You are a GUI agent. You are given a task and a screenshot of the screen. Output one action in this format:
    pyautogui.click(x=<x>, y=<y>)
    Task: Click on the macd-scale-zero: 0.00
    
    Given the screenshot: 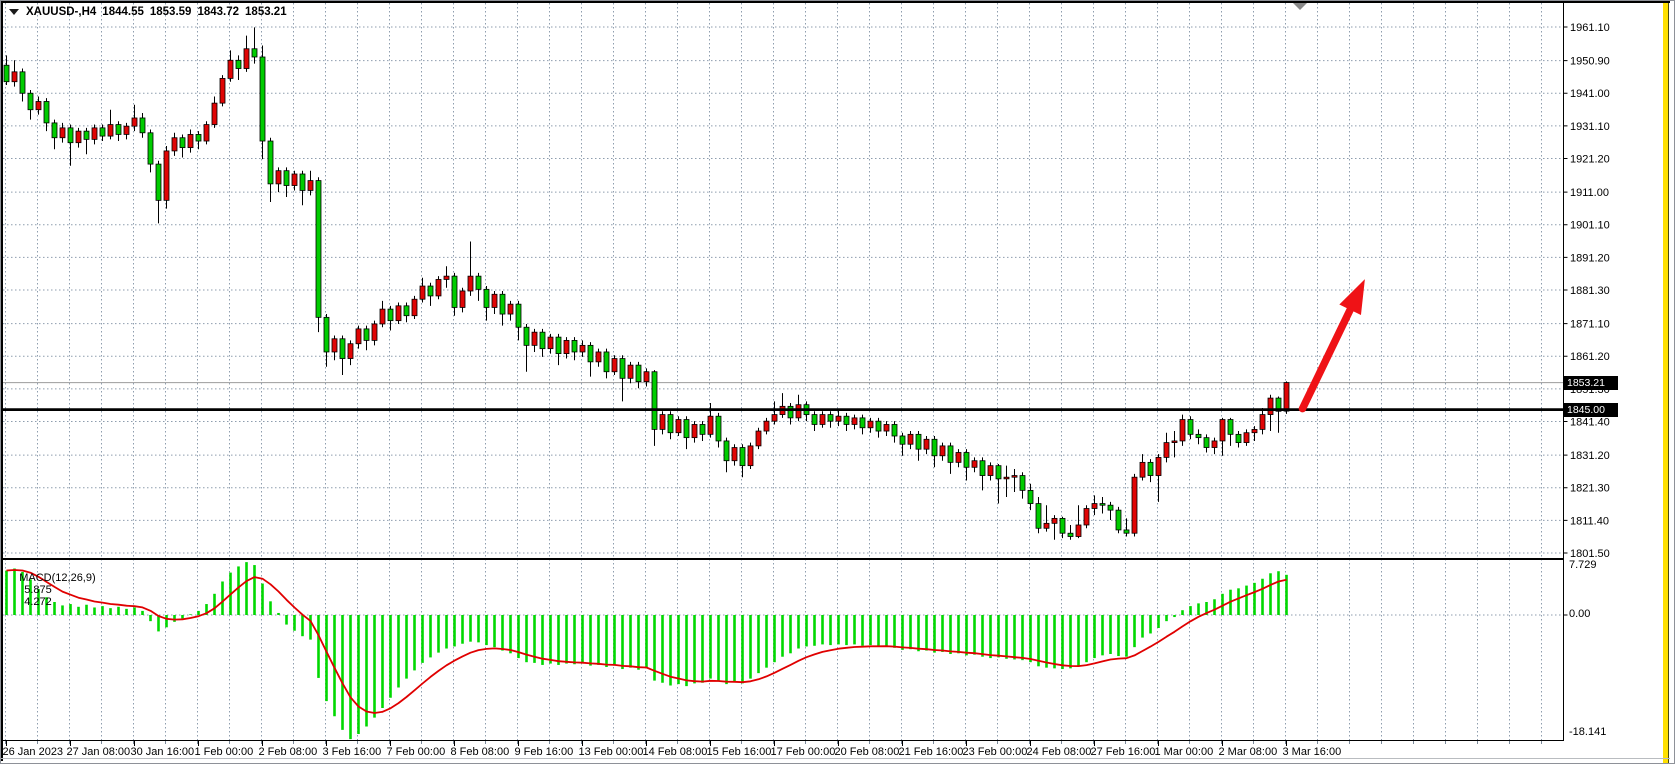 What is the action you would take?
    pyautogui.click(x=1580, y=614)
    